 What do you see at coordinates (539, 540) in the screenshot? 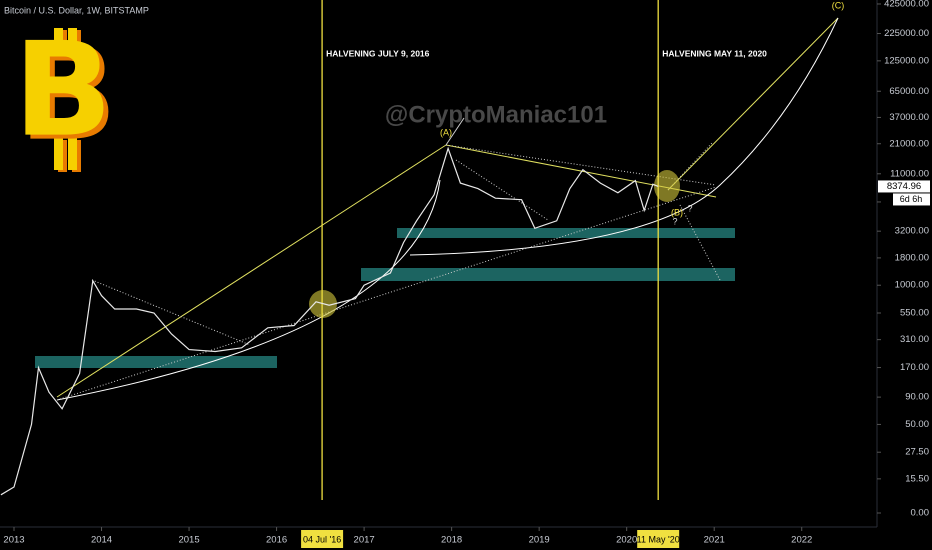
I see `x-tick-label: 2019` at bounding box center [539, 540].